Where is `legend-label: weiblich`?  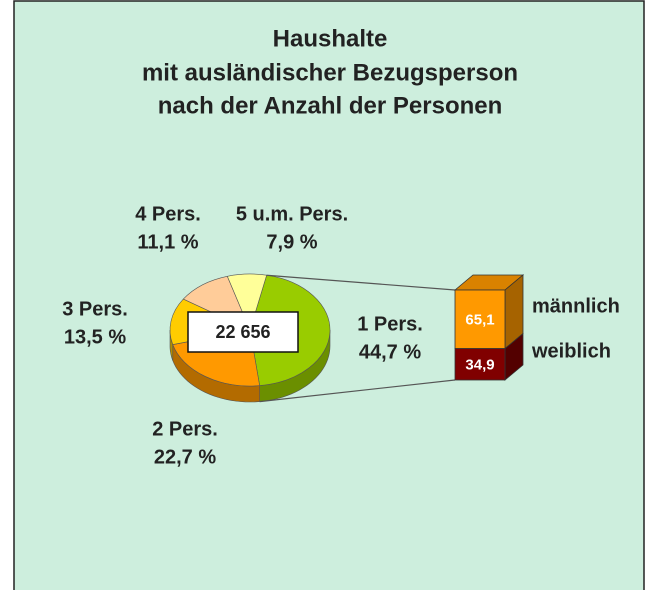 legend-label: weiblich is located at coordinates (571, 351).